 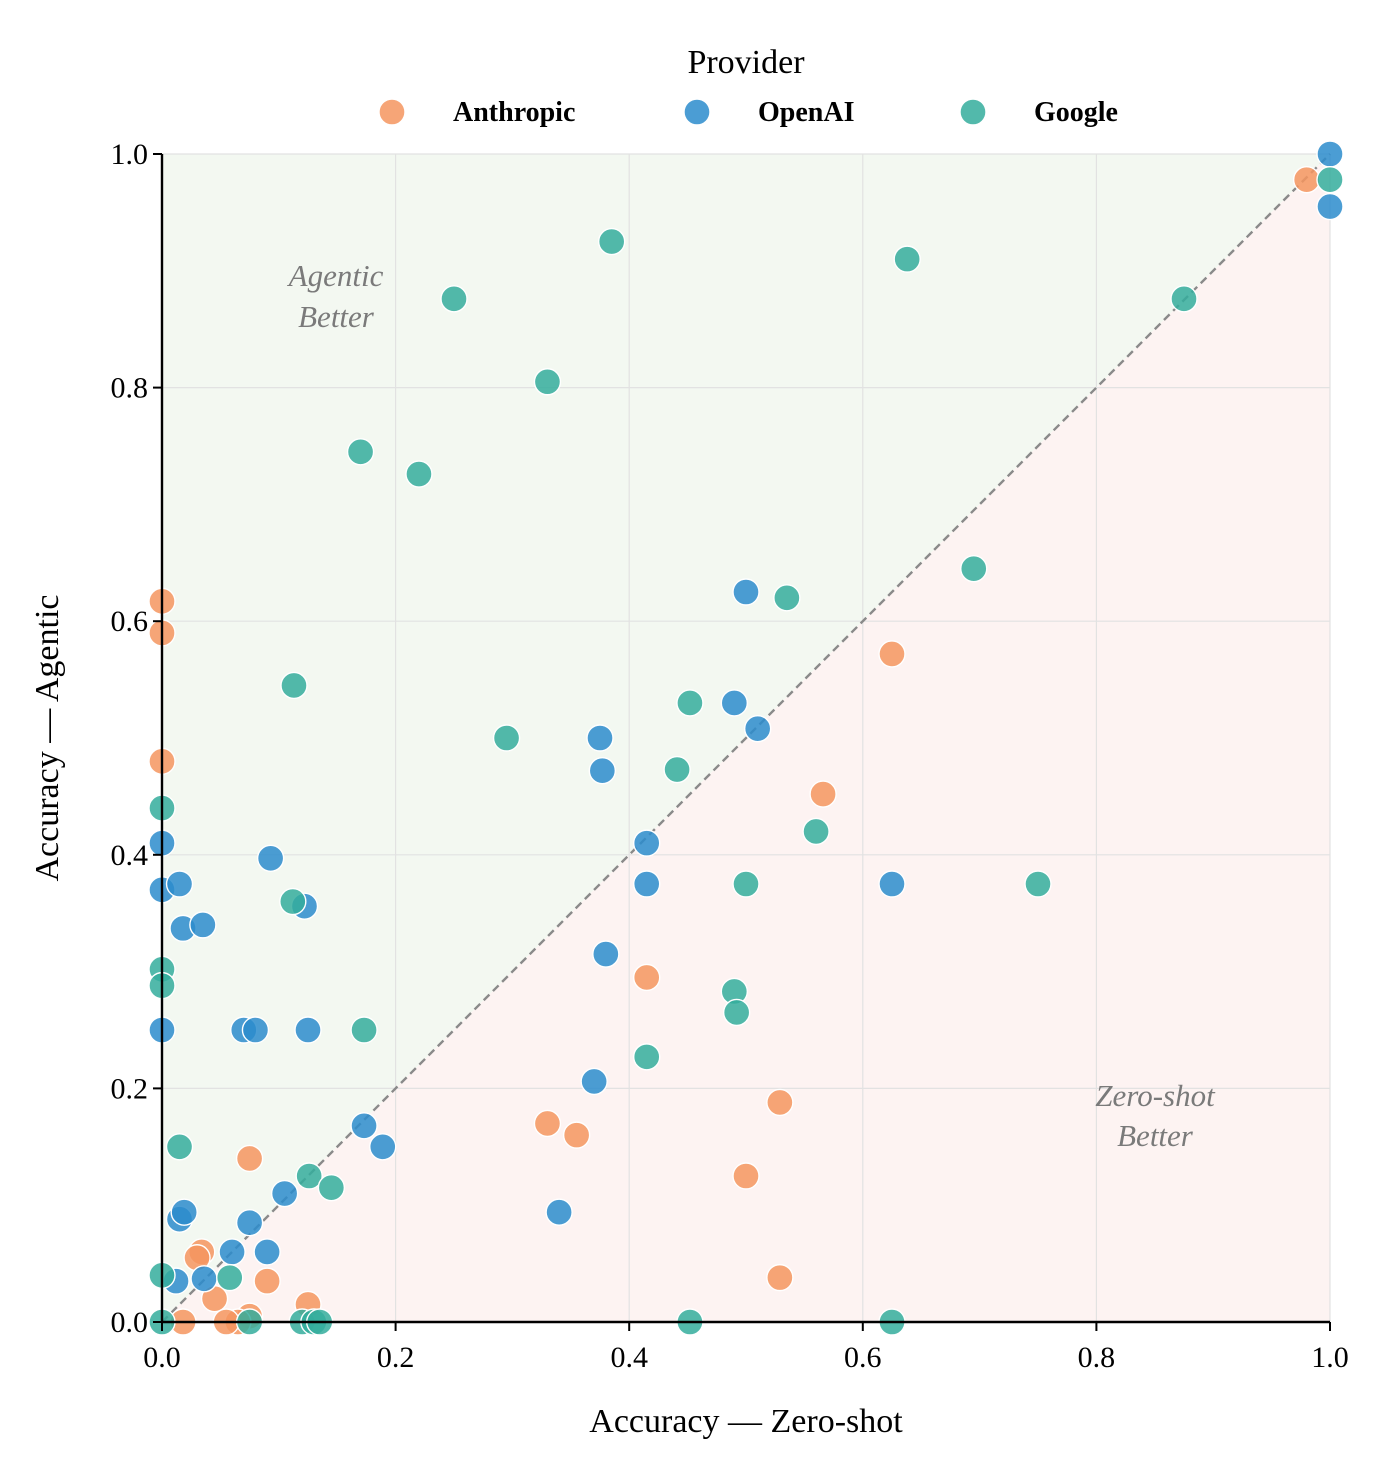 I want to click on x-tick-label: 1.0, so click(x=1330, y=1357).